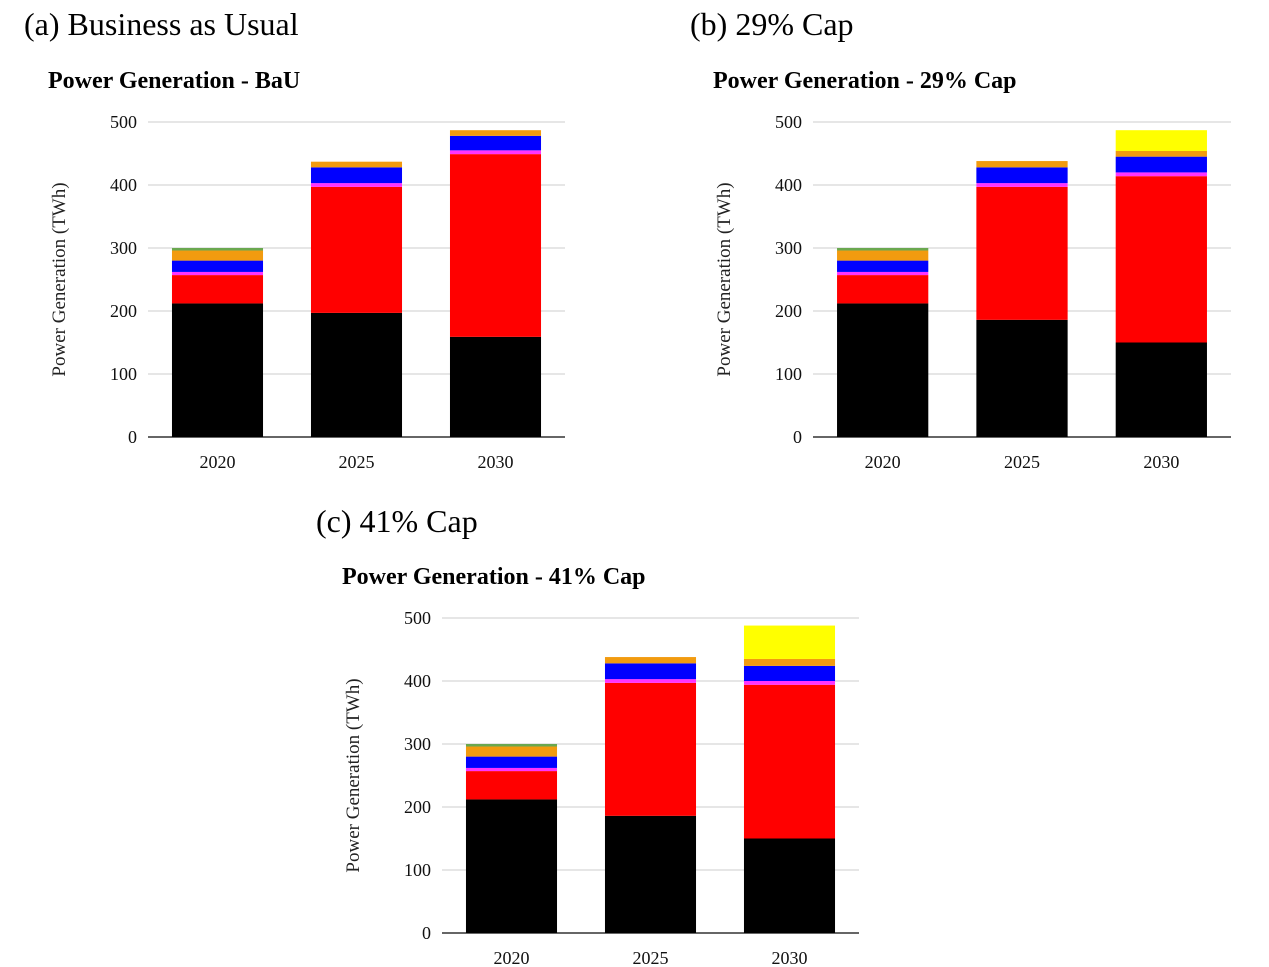  I want to click on panel-c-label: (c) 41% Cap, so click(397, 521).